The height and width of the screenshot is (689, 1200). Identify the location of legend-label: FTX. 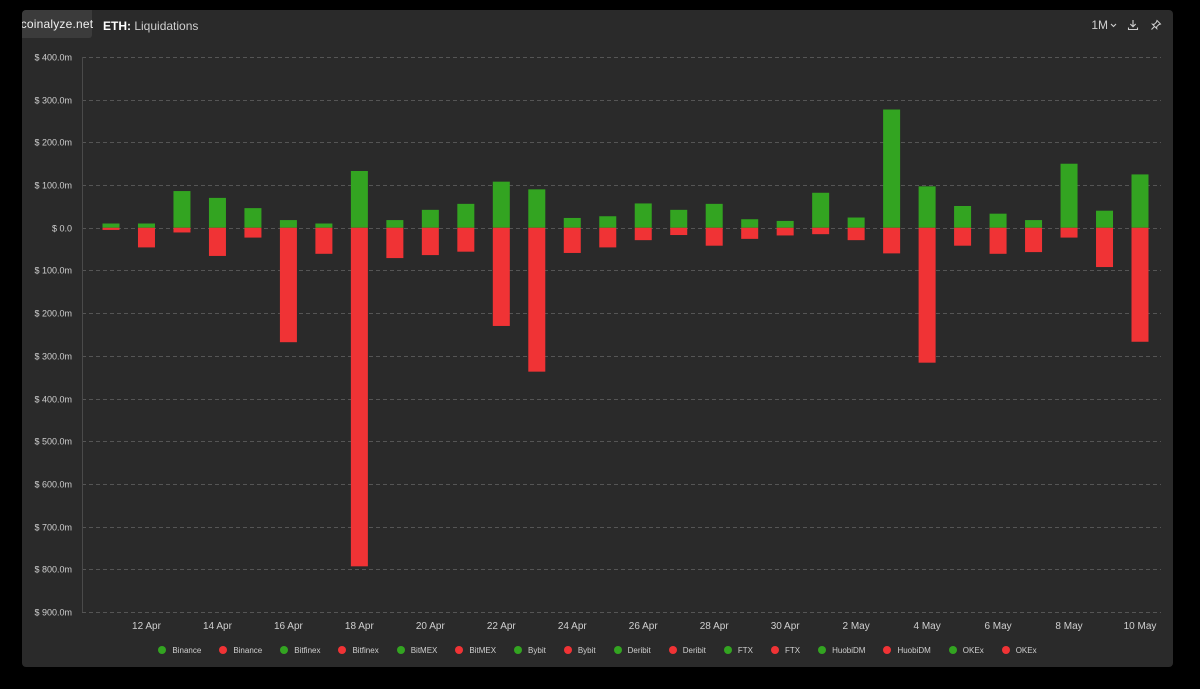
(745, 650).